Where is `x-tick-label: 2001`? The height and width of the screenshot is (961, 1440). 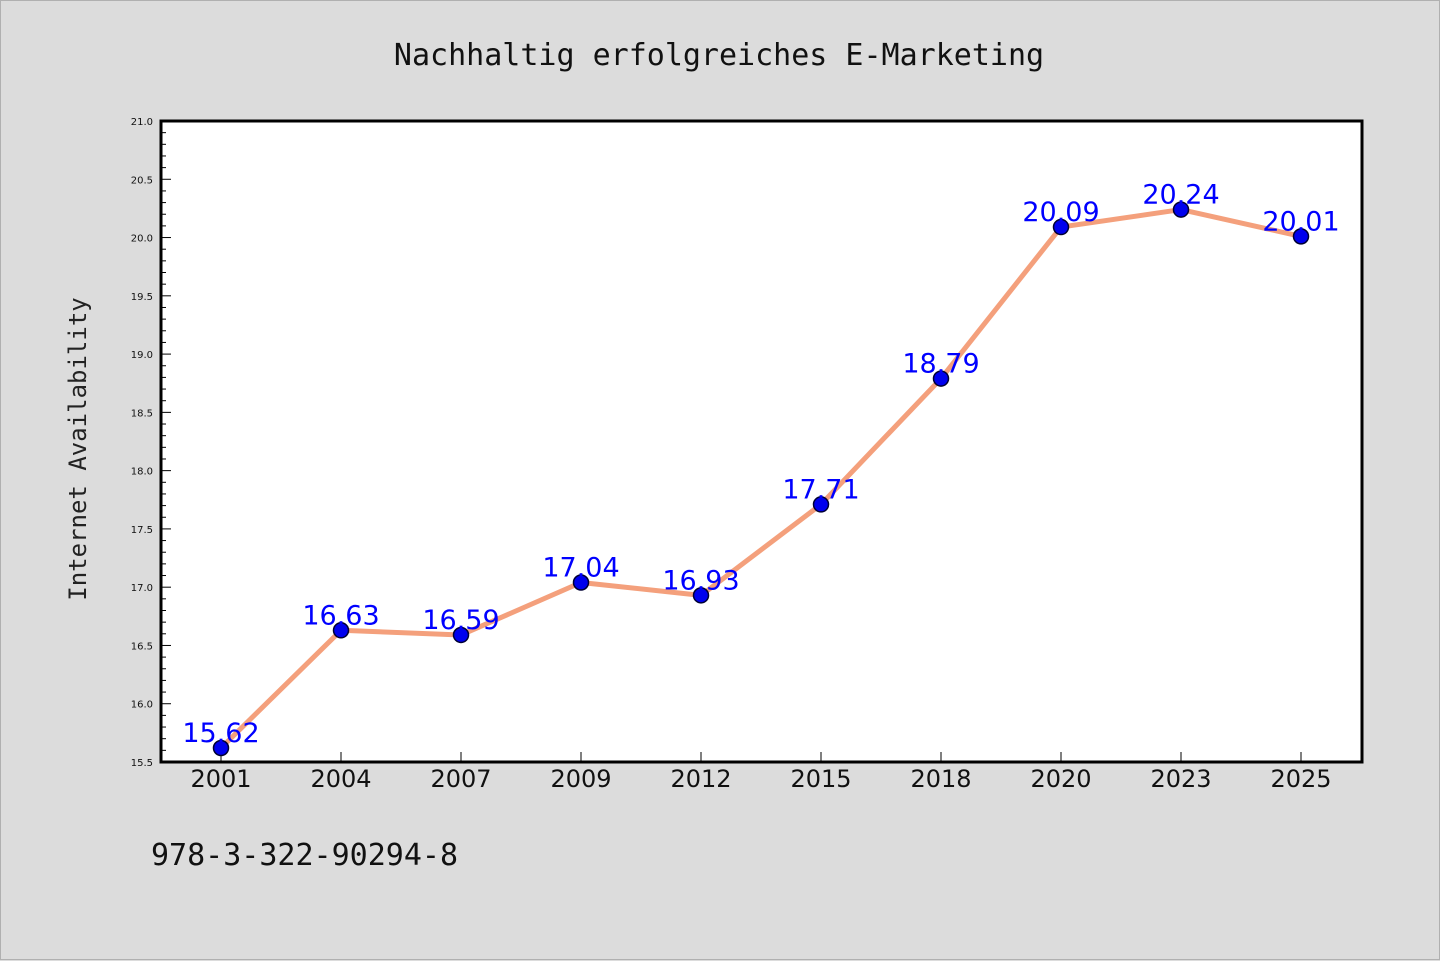
x-tick-label: 2001 is located at coordinates (220, 779).